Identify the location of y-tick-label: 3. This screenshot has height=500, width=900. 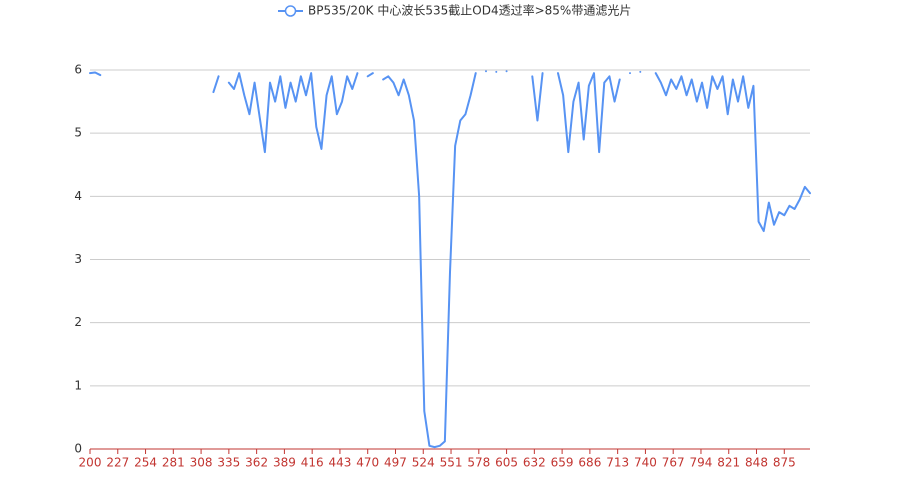
(78, 259).